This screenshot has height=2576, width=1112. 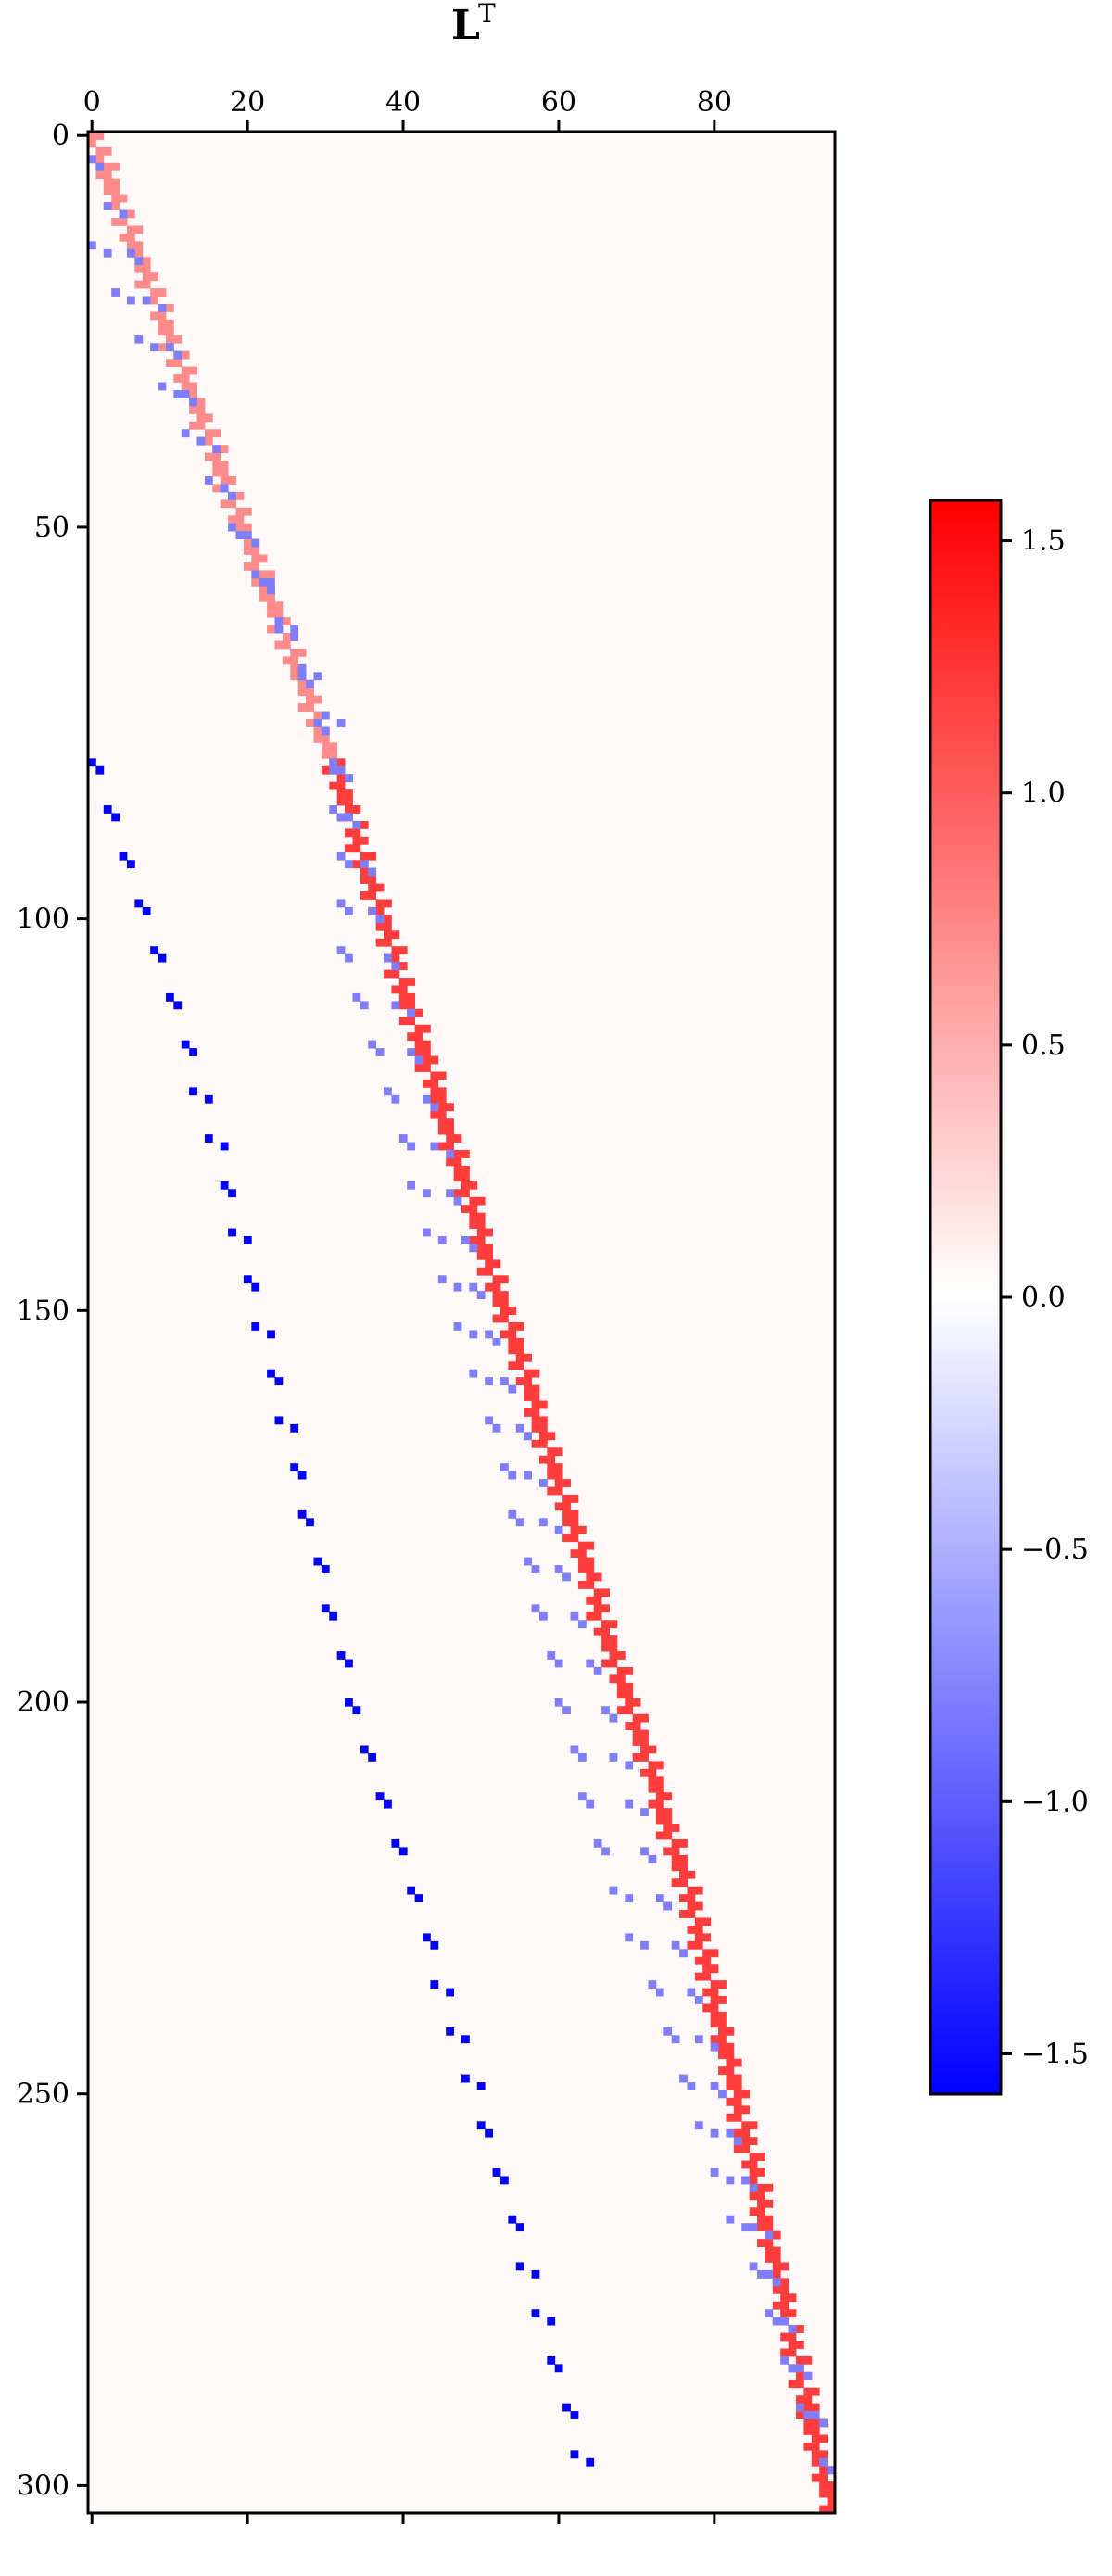 What do you see at coordinates (403, 102) in the screenshot?
I see `x-tick-label: 40` at bounding box center [403, 102].